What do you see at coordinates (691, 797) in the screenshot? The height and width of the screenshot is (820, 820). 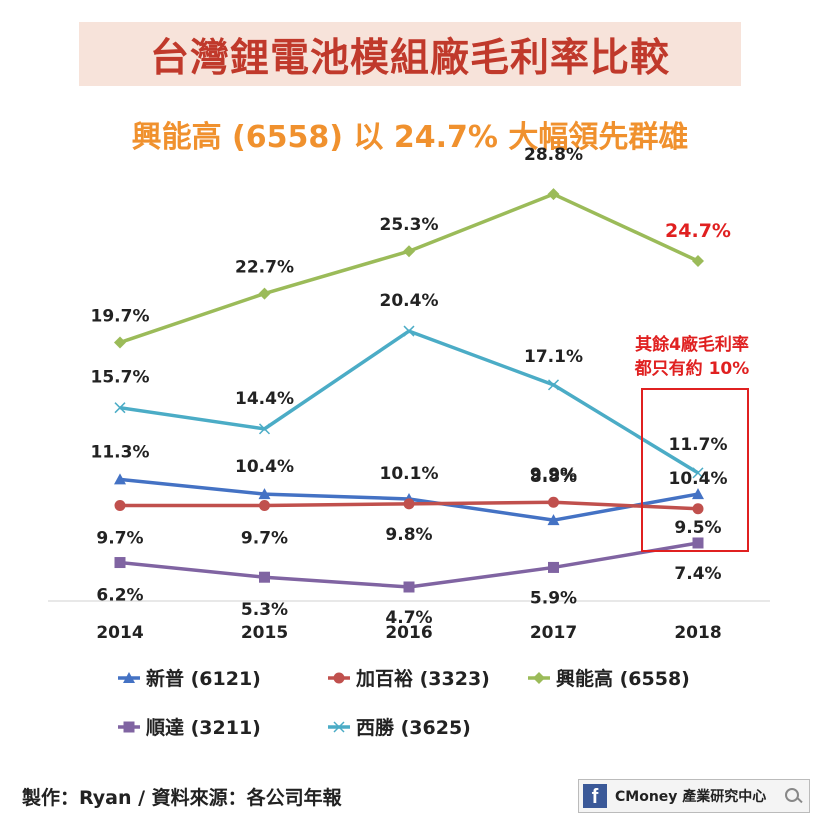 I see `brand-name: CMoney 產業研究中心` at bounding box center [691, 797].